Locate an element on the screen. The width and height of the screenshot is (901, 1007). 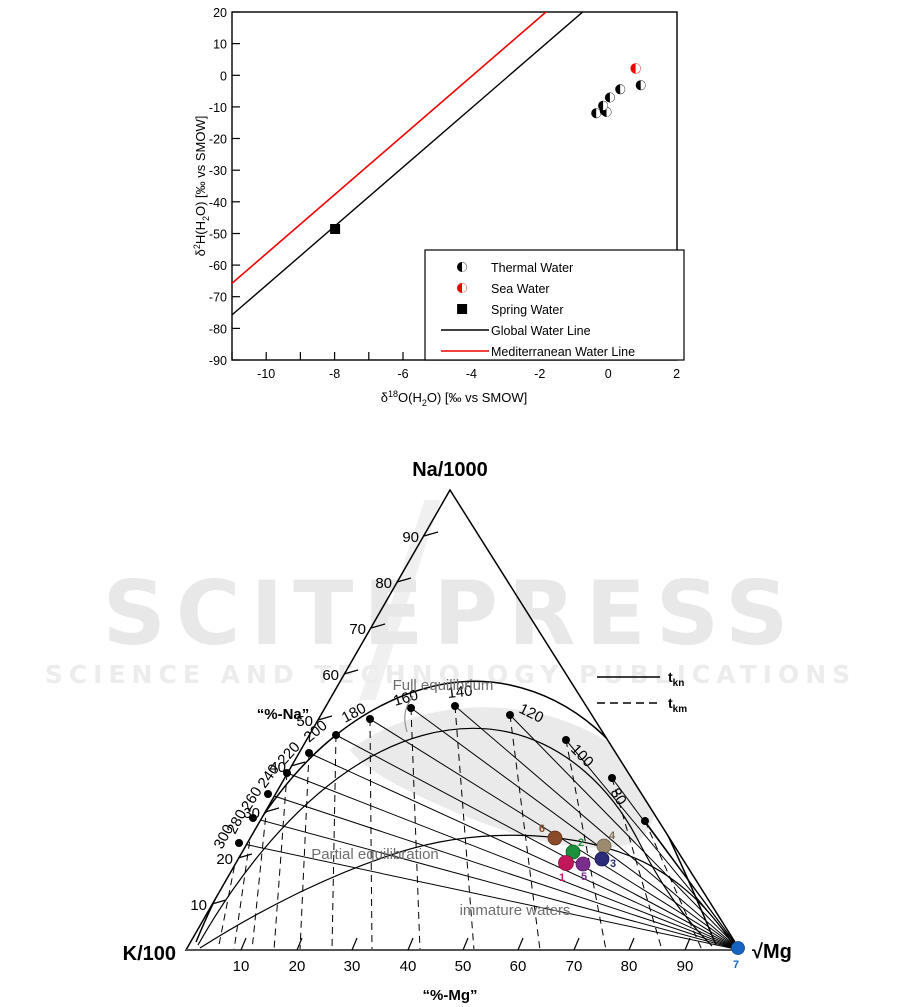
region-label-full-equilibrium: Full equilibrium is located at coordinates (443, 685).